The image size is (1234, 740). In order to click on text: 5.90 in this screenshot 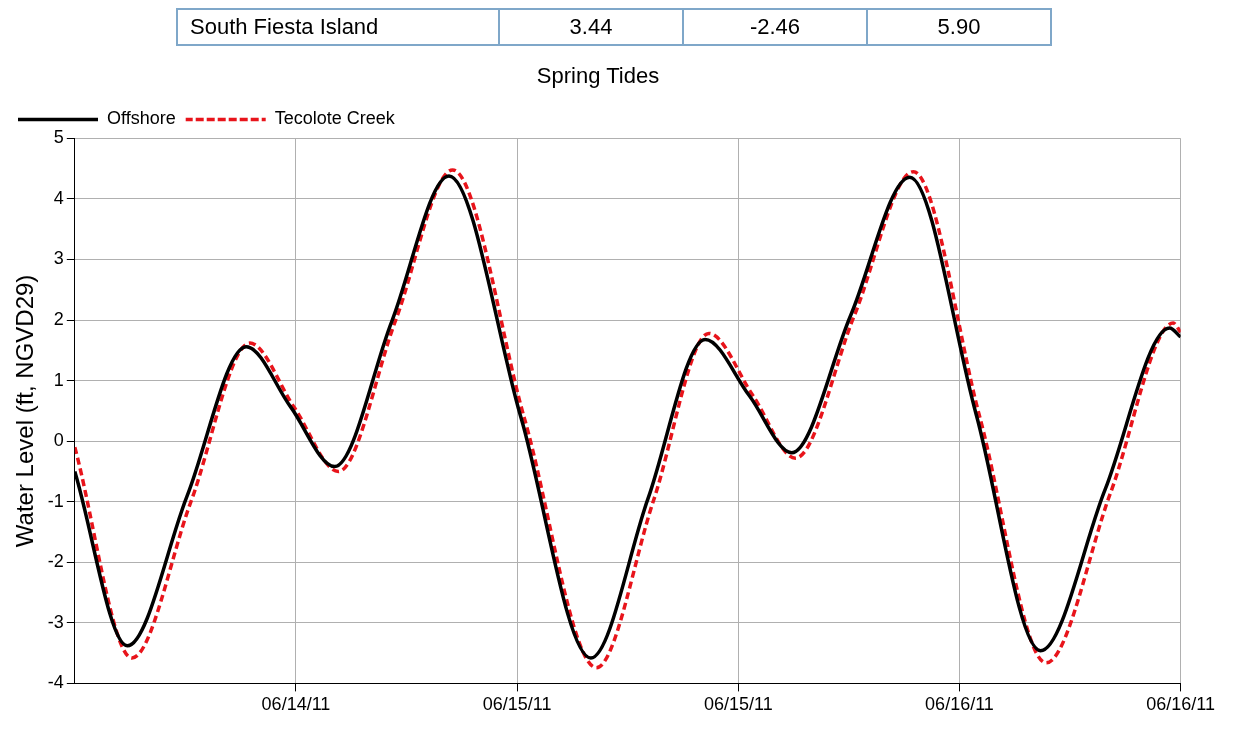, I will do `click(959, 27)`.